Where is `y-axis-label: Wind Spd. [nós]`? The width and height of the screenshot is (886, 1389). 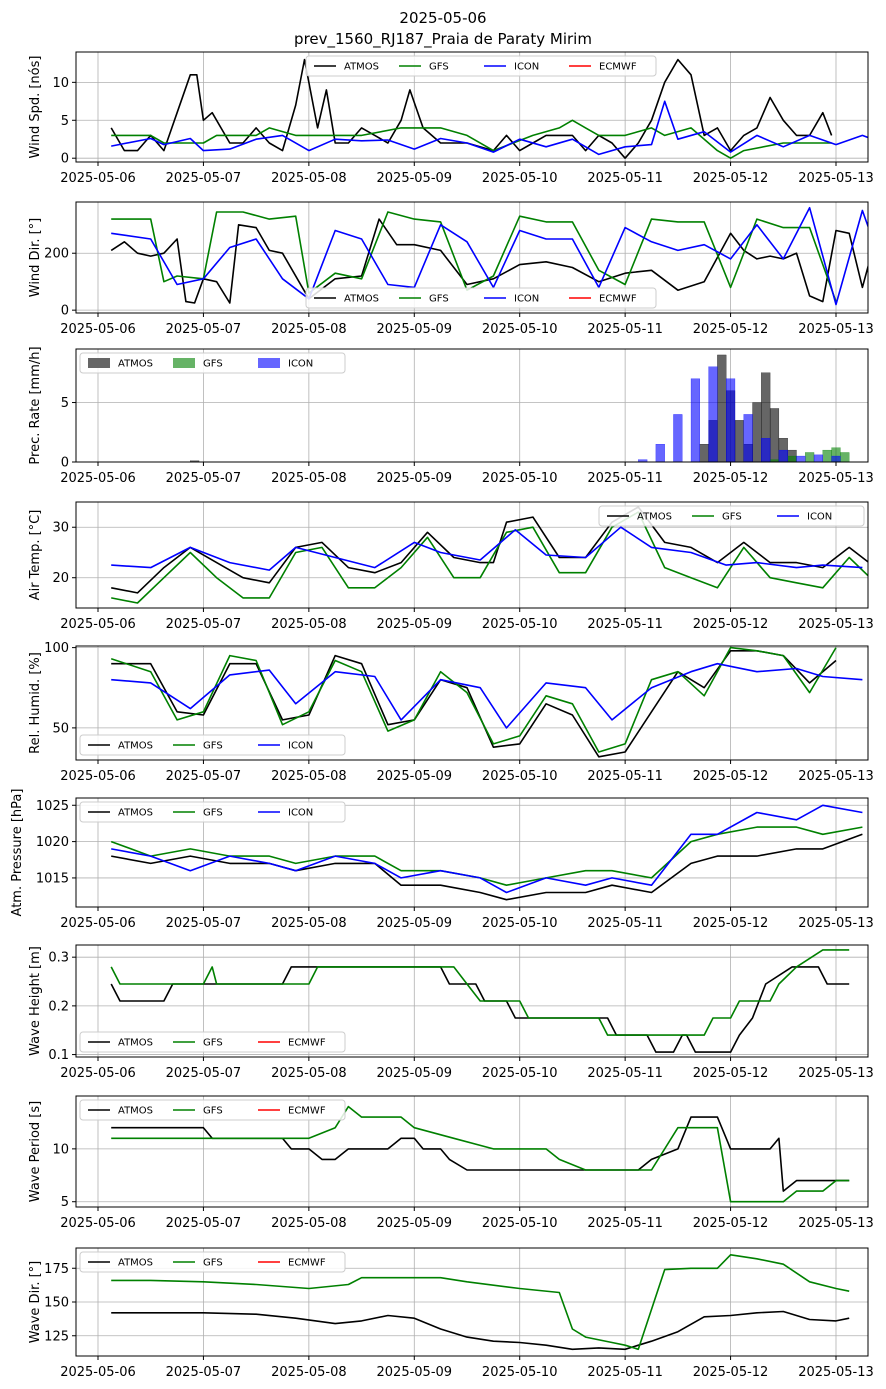
y-axis-label: Wind Spd. [nós] is located at coordinates (35, 107).